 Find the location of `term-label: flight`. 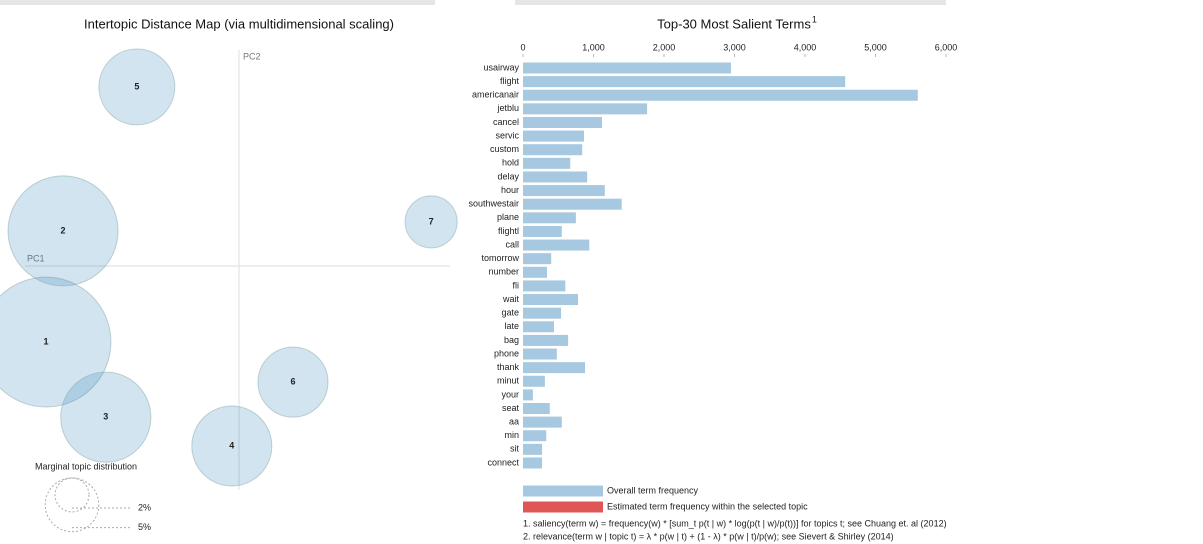

term-label: flight is located at coordinates (510, 81).